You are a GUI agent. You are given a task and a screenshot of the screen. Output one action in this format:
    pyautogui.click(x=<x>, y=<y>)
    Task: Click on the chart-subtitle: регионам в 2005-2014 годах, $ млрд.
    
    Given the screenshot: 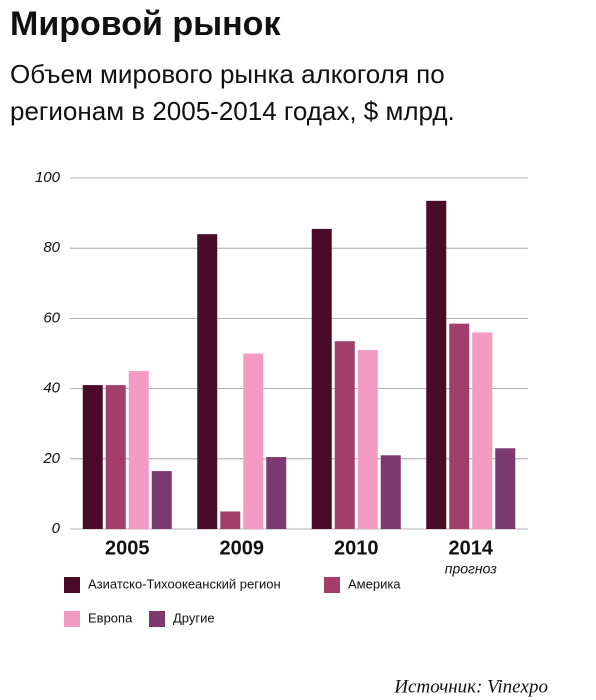 What is the action you would take?
    pyautogui.click(x=232, y=111)
    